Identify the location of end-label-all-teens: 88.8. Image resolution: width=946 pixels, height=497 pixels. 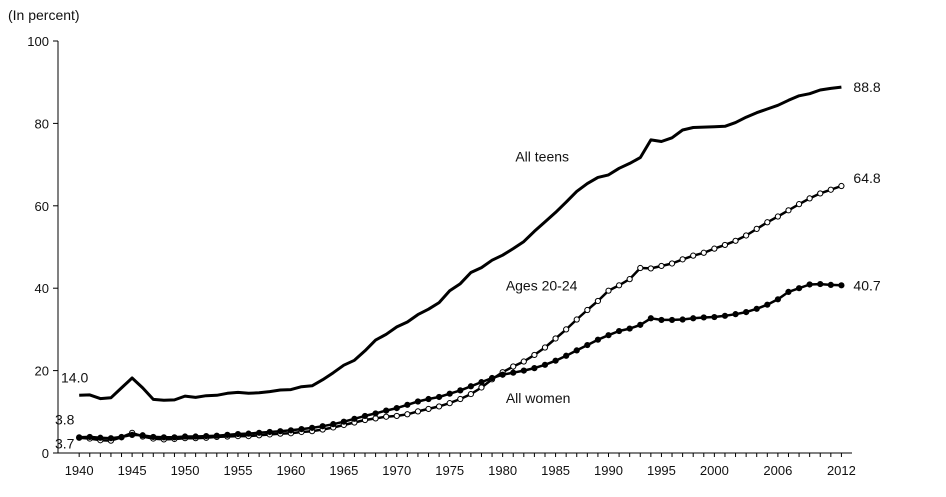
(866, 87).